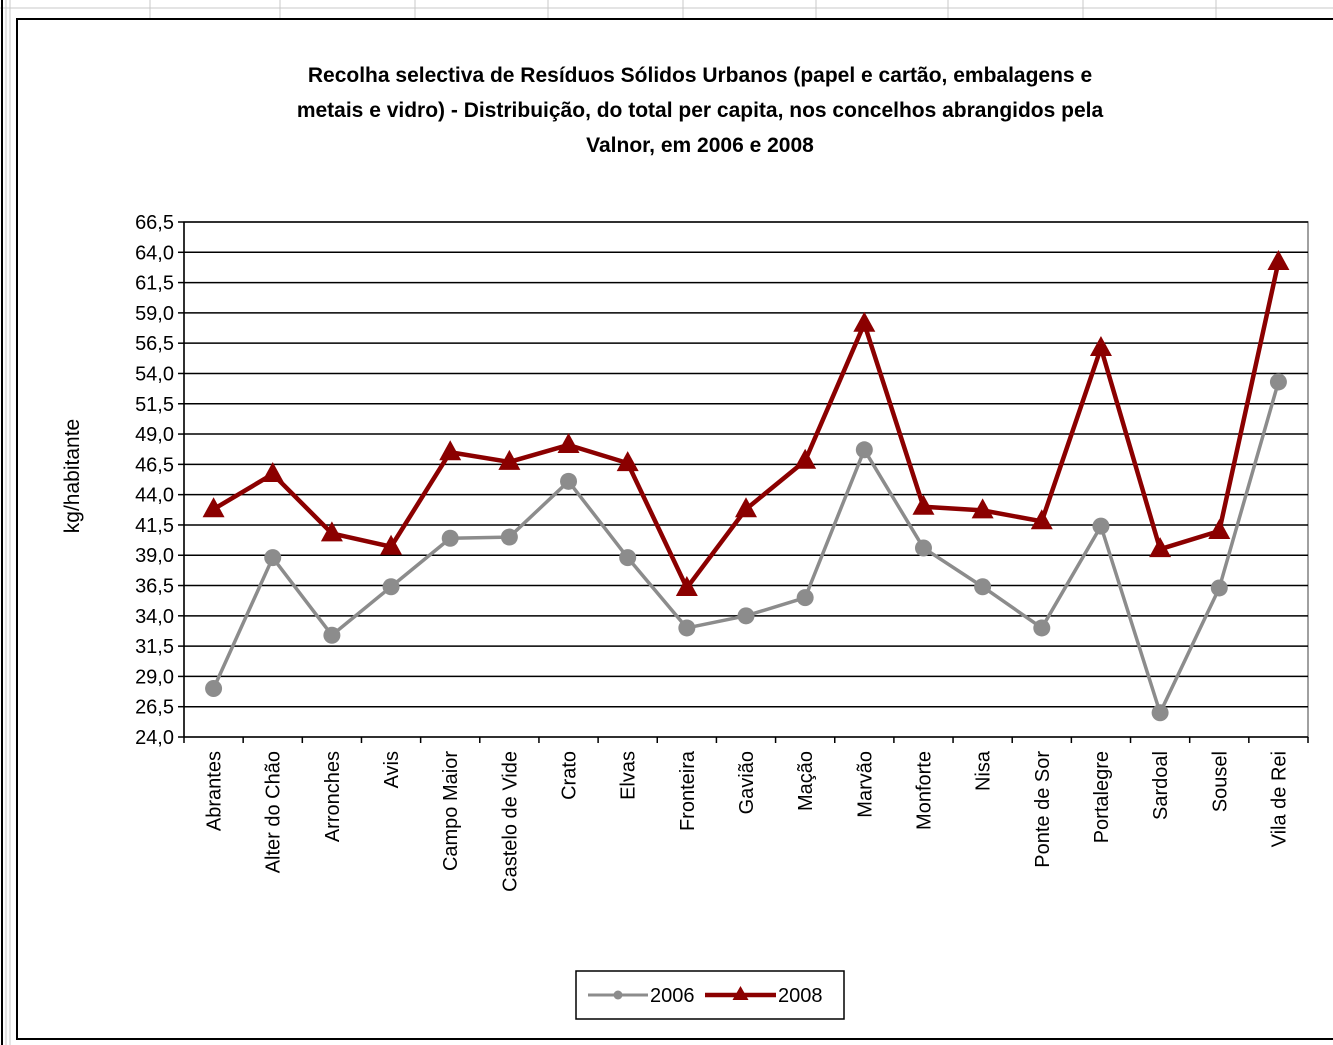 This screenshot has width=1333, height=1045. I want to click on y-tick-label: 54,0, so click(154, 374).